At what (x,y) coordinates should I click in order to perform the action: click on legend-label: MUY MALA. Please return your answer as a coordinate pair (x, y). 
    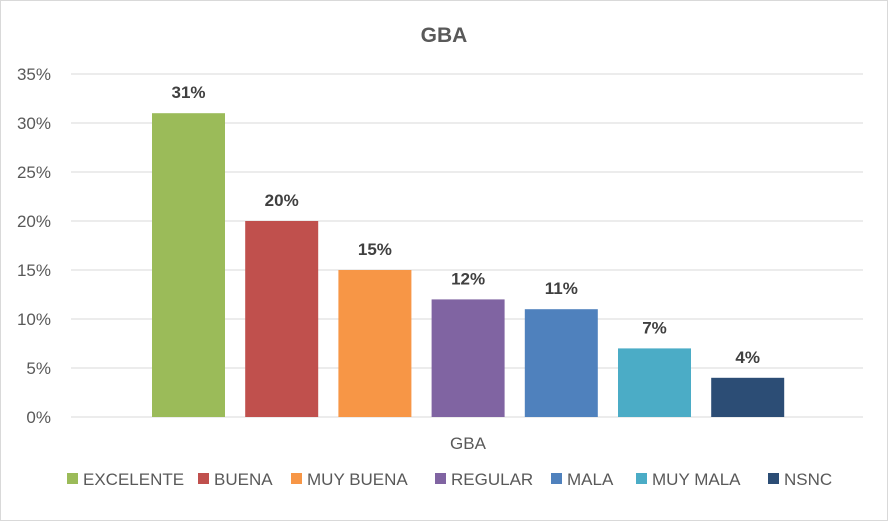
    Looking at the image, I should click on (696, 479).